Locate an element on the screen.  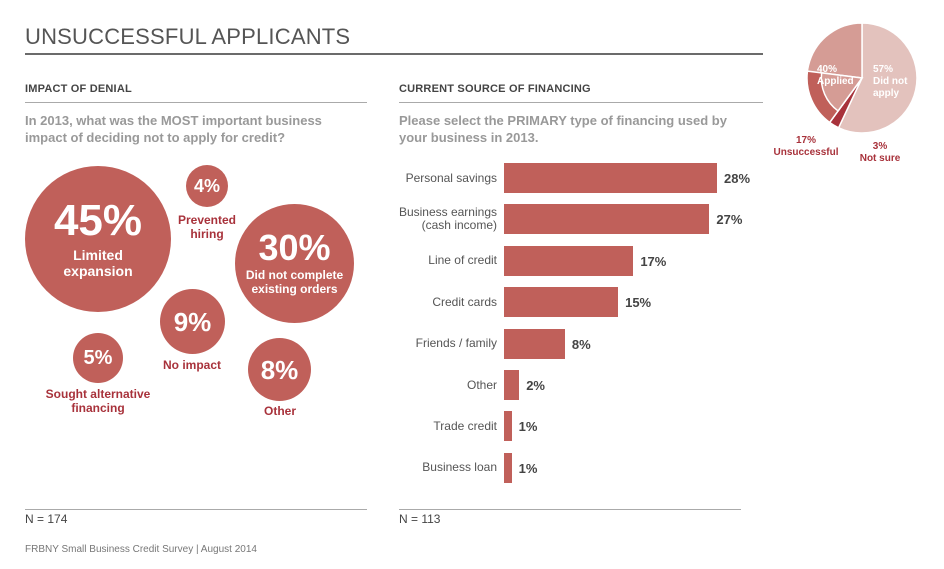
bar-value-credit-cards: 15% is located at coordinates (638, 303).